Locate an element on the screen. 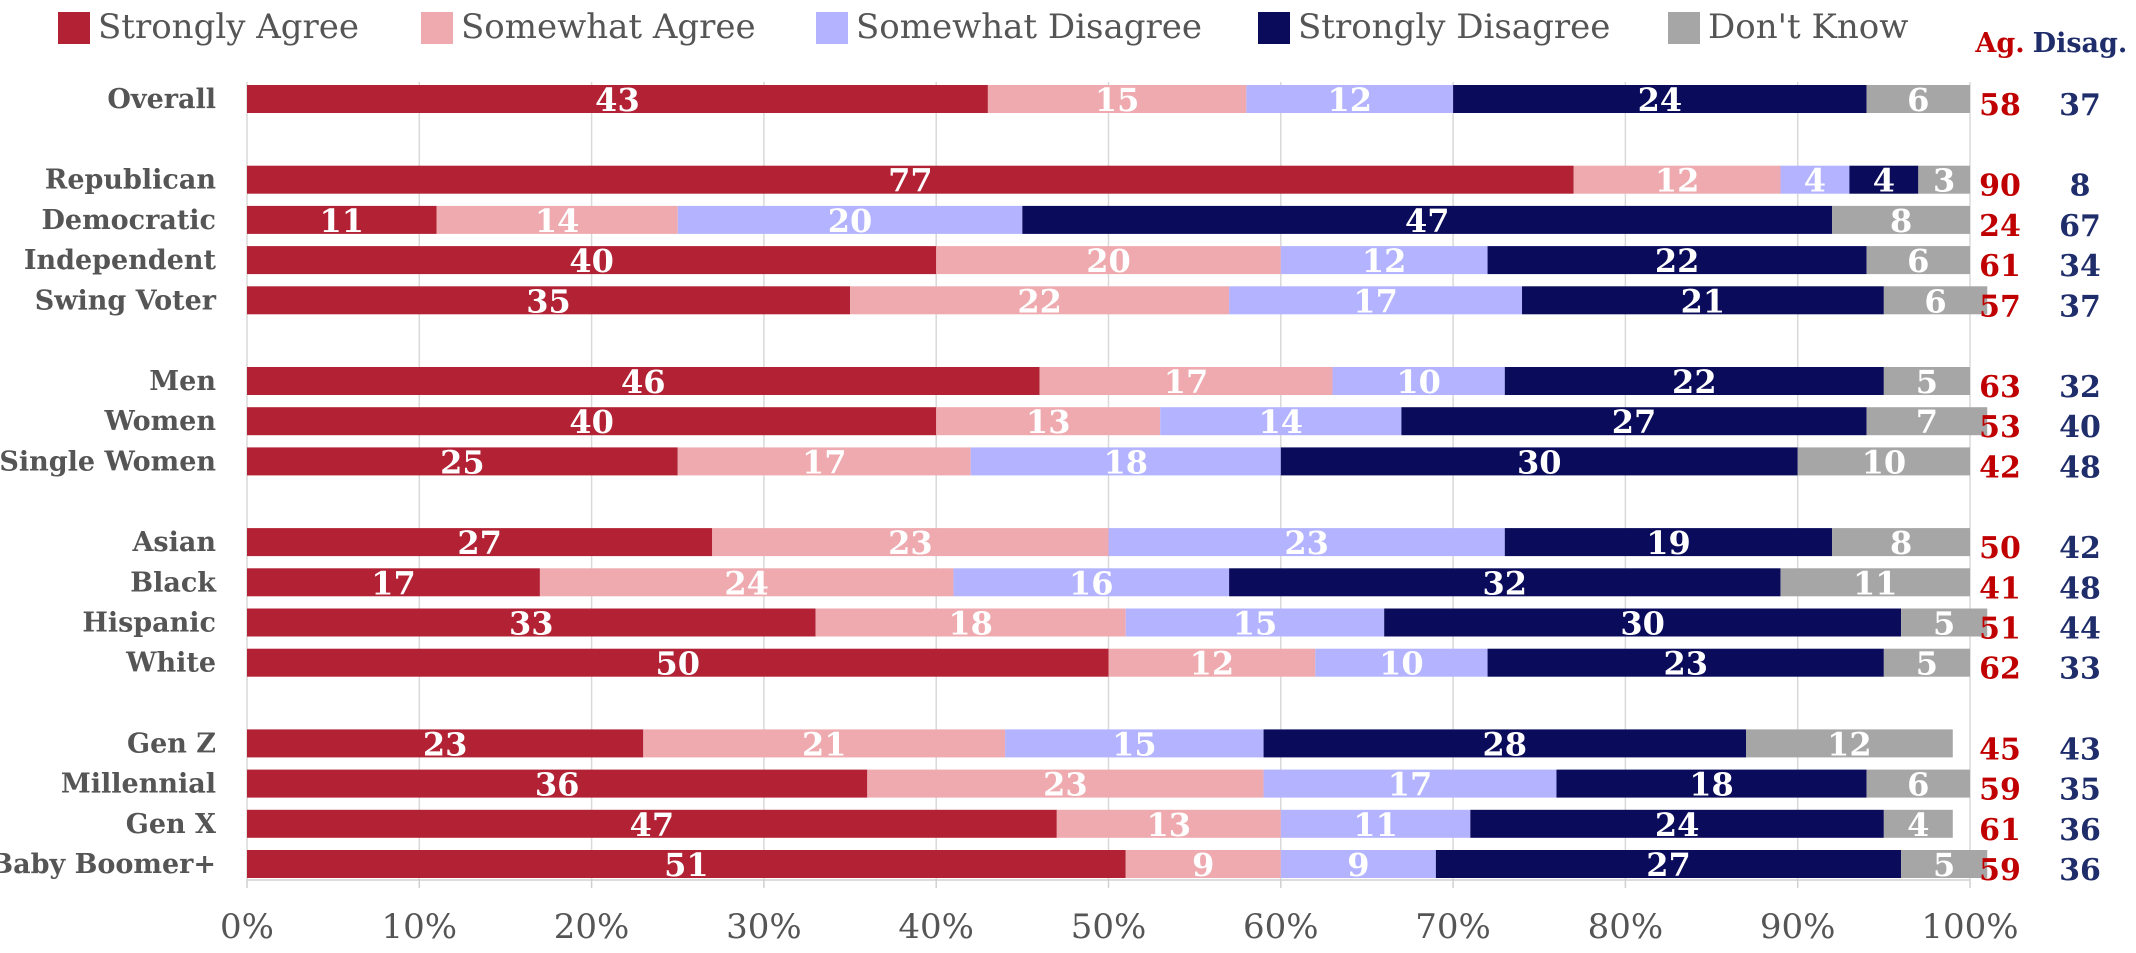 The width and height of the screenshot is (2136, 953). segment-value-label: 20 is located at coordinates (1108, 261).